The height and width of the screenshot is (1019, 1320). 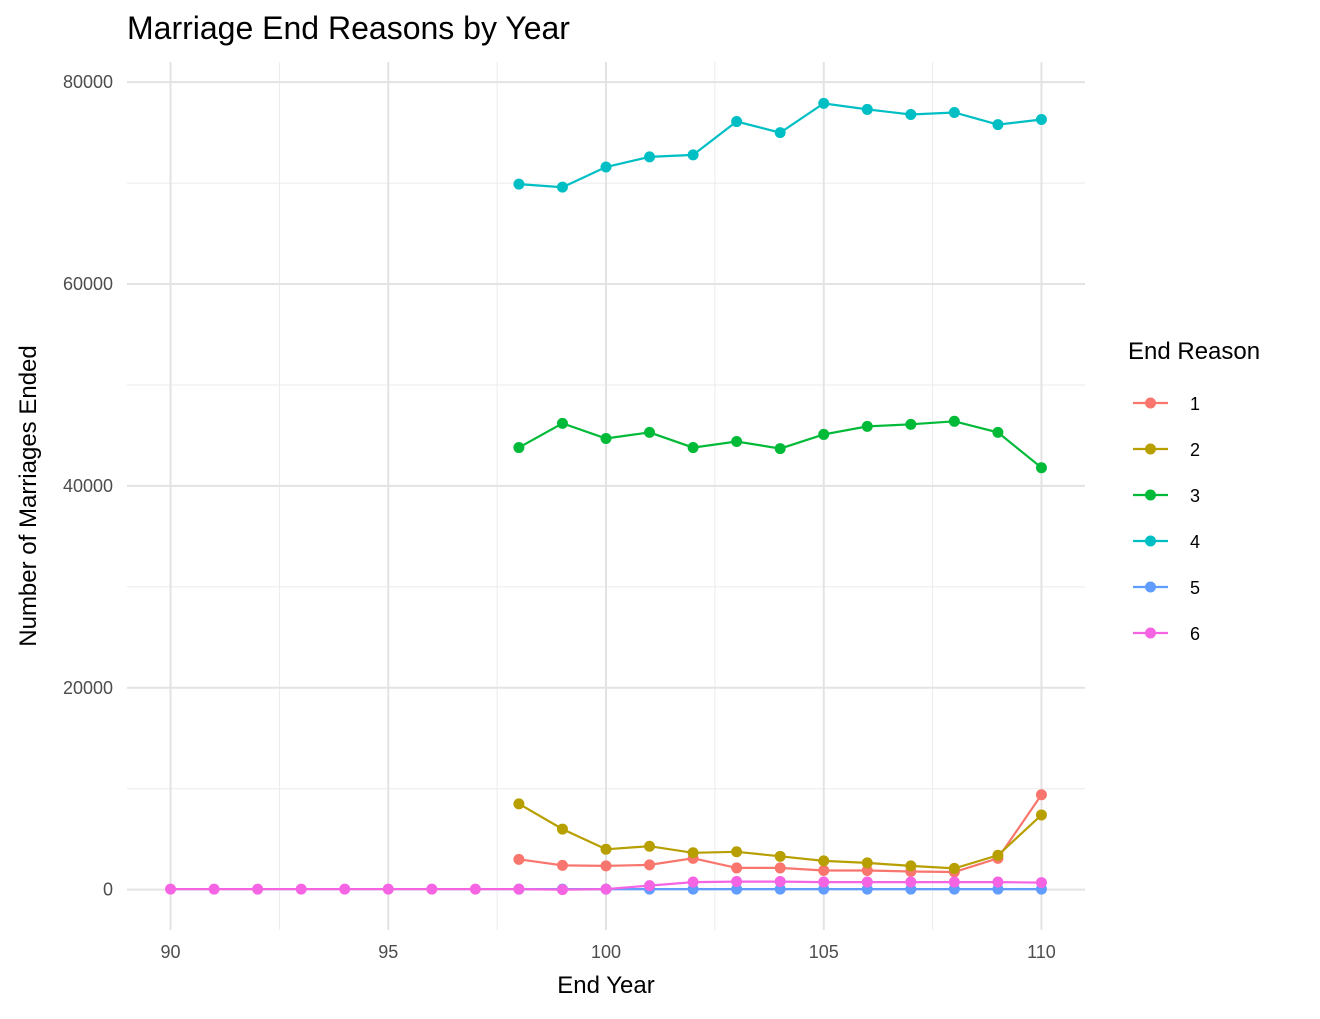 What do you see at coordinates (88, 688) in the screenshot?
I see `y-tick-label: 20000` at bounding box center [88, 688].